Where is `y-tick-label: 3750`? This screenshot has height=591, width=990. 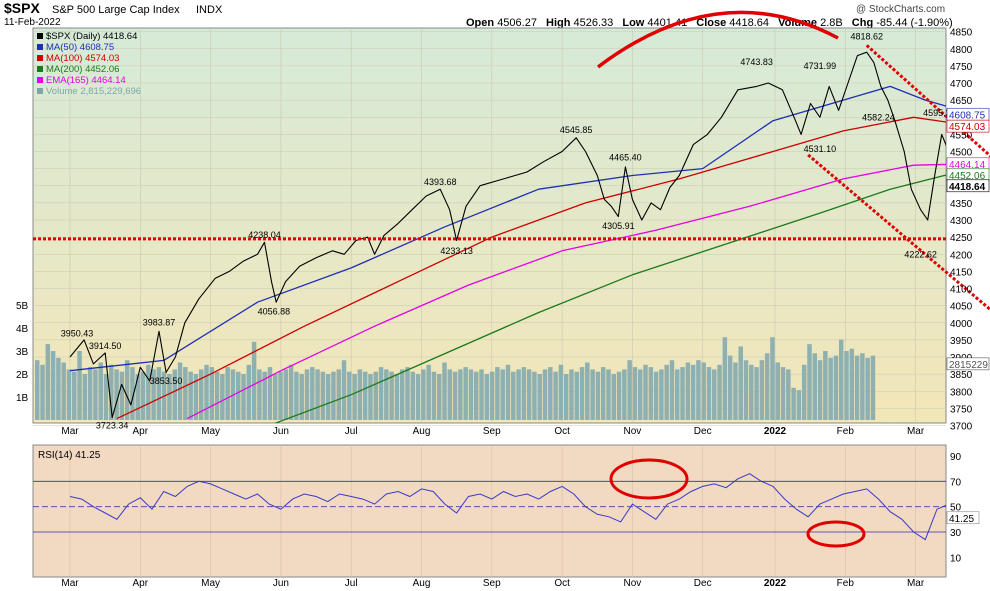
y-tick-label: 3750 is located at coordinates (961, 409).